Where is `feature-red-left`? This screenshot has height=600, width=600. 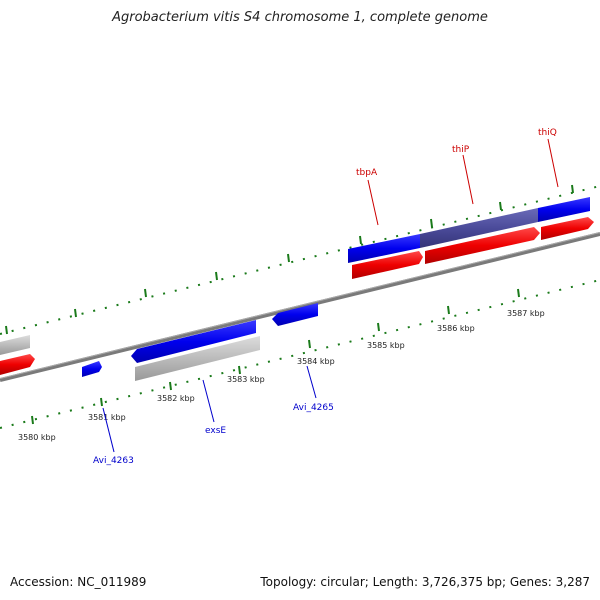
feature-red-left is located at coordinates (17, 364).